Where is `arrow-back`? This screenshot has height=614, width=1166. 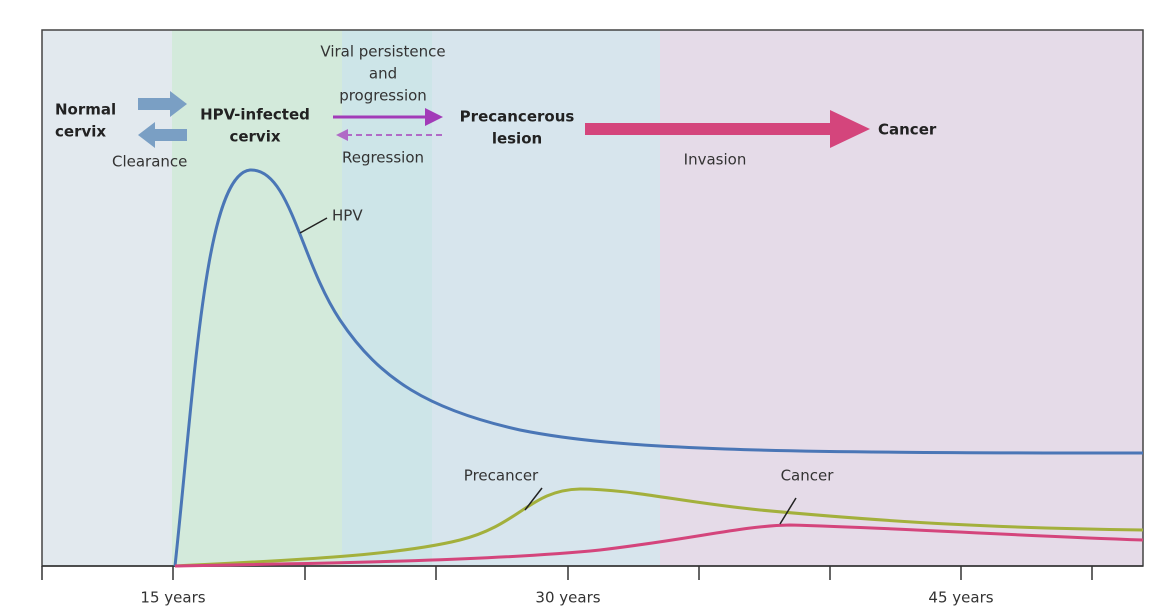 arrow-back is located at coordinates (162, 135).